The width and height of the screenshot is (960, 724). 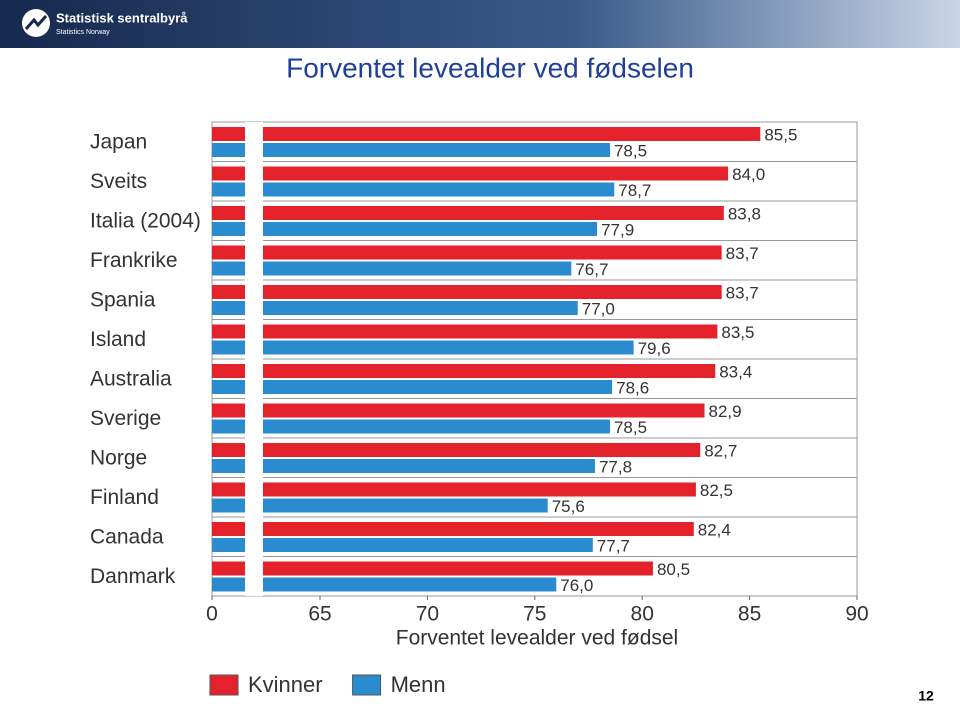 What do you see at coordinates (724, 411) in the screenshot?
I see `value-label: 82,9` at bounding box center [724, 411].